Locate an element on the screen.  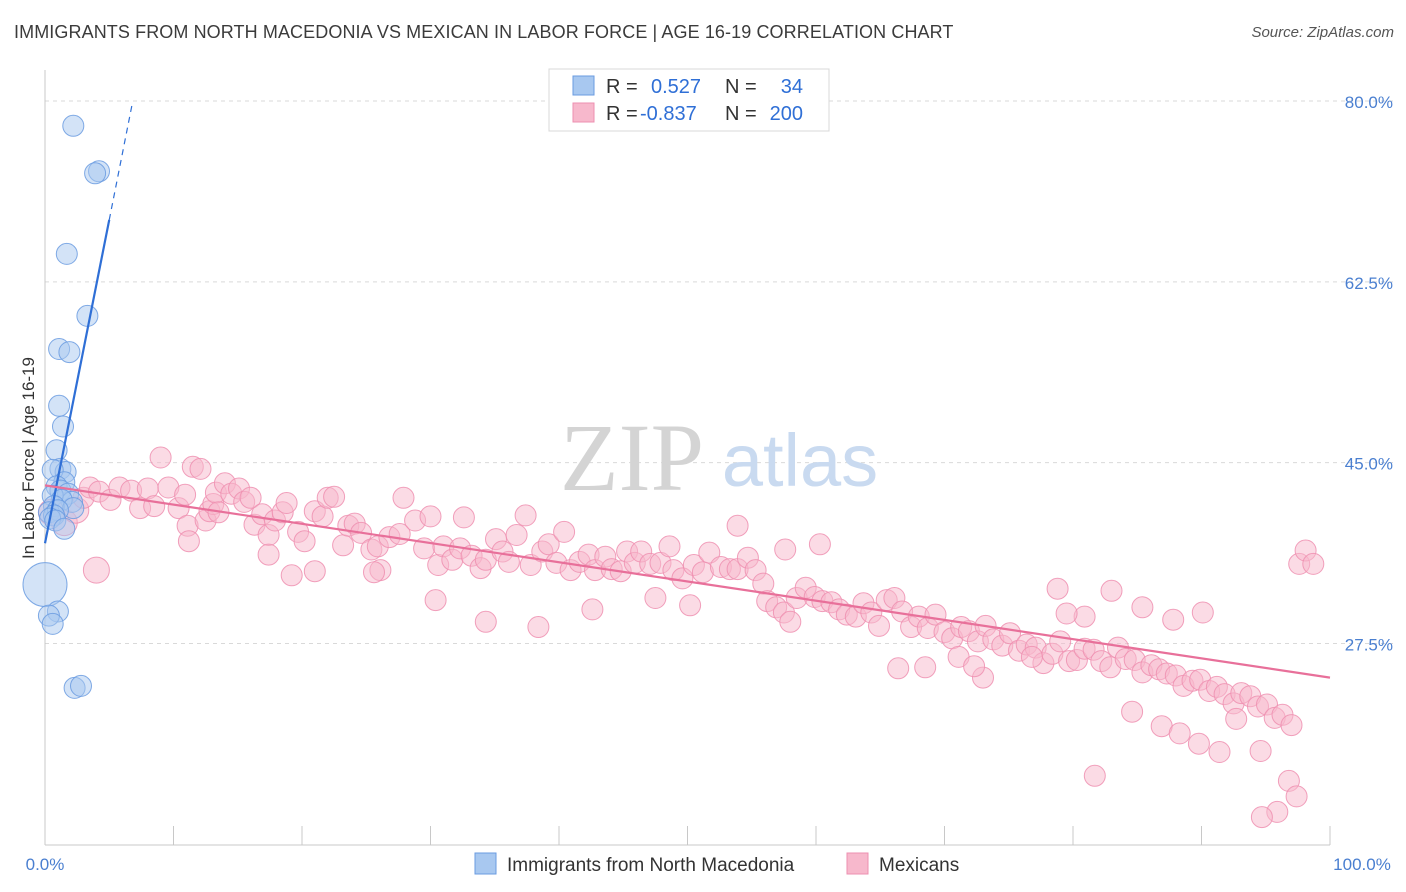
bottom-legend-swatch-blue is located at coordinates (485, 863).